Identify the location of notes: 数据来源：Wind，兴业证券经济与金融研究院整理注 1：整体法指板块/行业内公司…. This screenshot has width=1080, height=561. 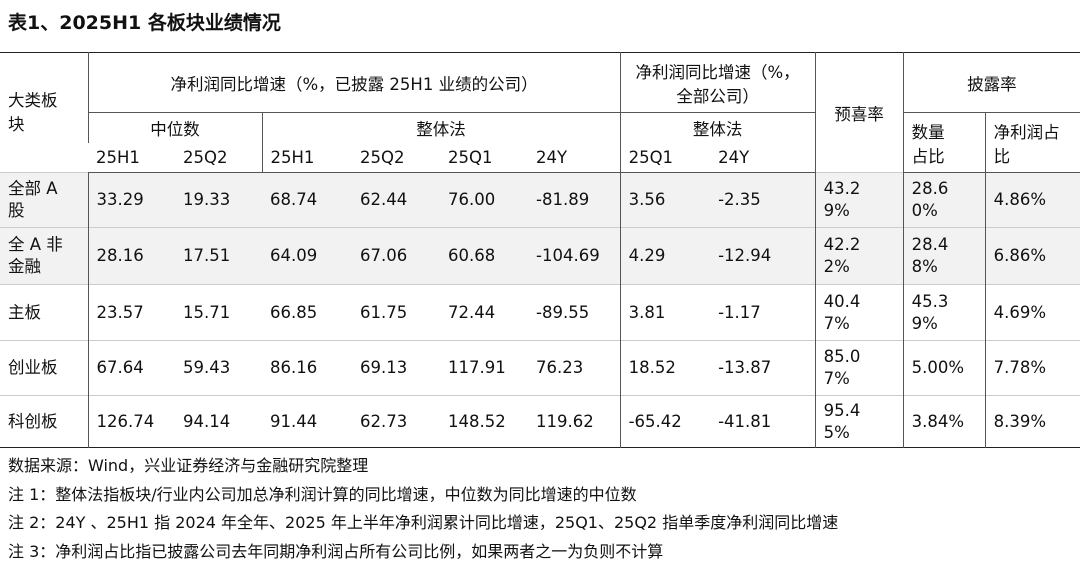
(423, 506).